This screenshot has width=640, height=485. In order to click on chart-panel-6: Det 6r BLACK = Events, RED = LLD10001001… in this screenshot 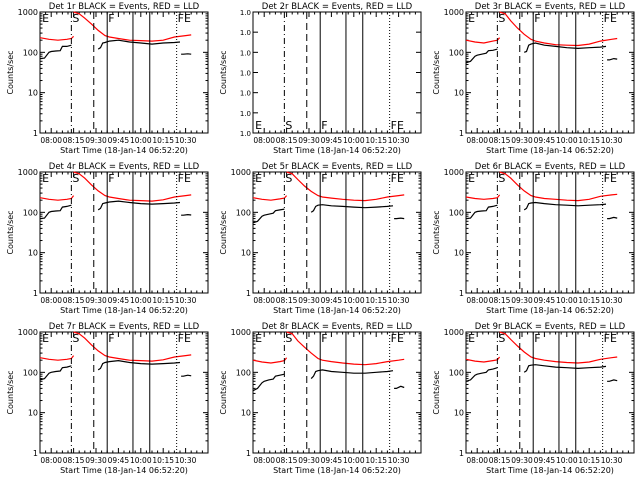, I will do `click(533, 238)`.